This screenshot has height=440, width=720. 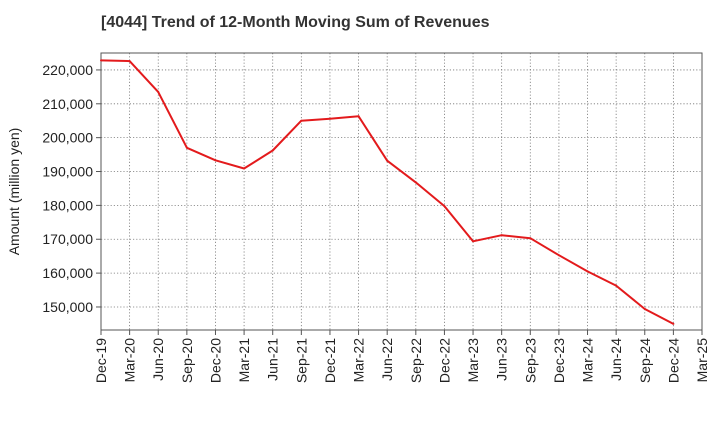 I want to click on x-tick-label: Mar-23, so click(x=473, y=360).